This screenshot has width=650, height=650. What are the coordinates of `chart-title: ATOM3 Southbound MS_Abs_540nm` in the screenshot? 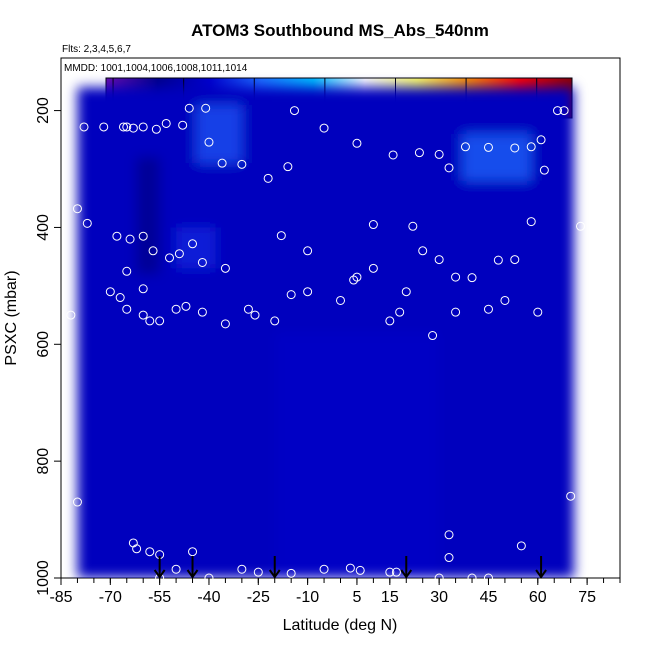 It's located at (340, 30).